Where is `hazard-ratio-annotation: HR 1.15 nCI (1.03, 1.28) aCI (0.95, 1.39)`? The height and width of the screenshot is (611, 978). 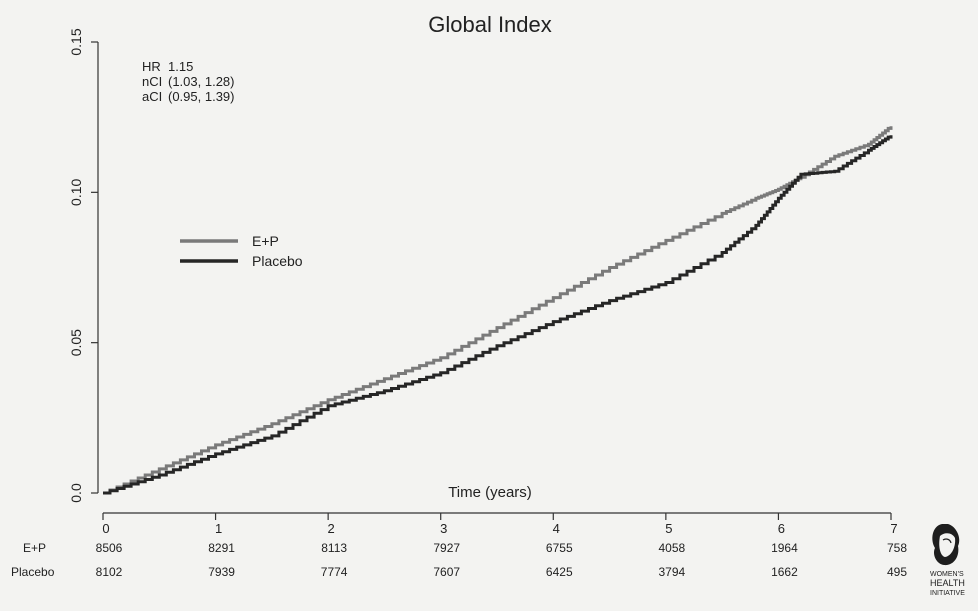 hazard-ratio-annotation: HR 1.15 nCI (1.03, 1.28) aCI (0.95, 1.39) is located at coordinates (188, 81).